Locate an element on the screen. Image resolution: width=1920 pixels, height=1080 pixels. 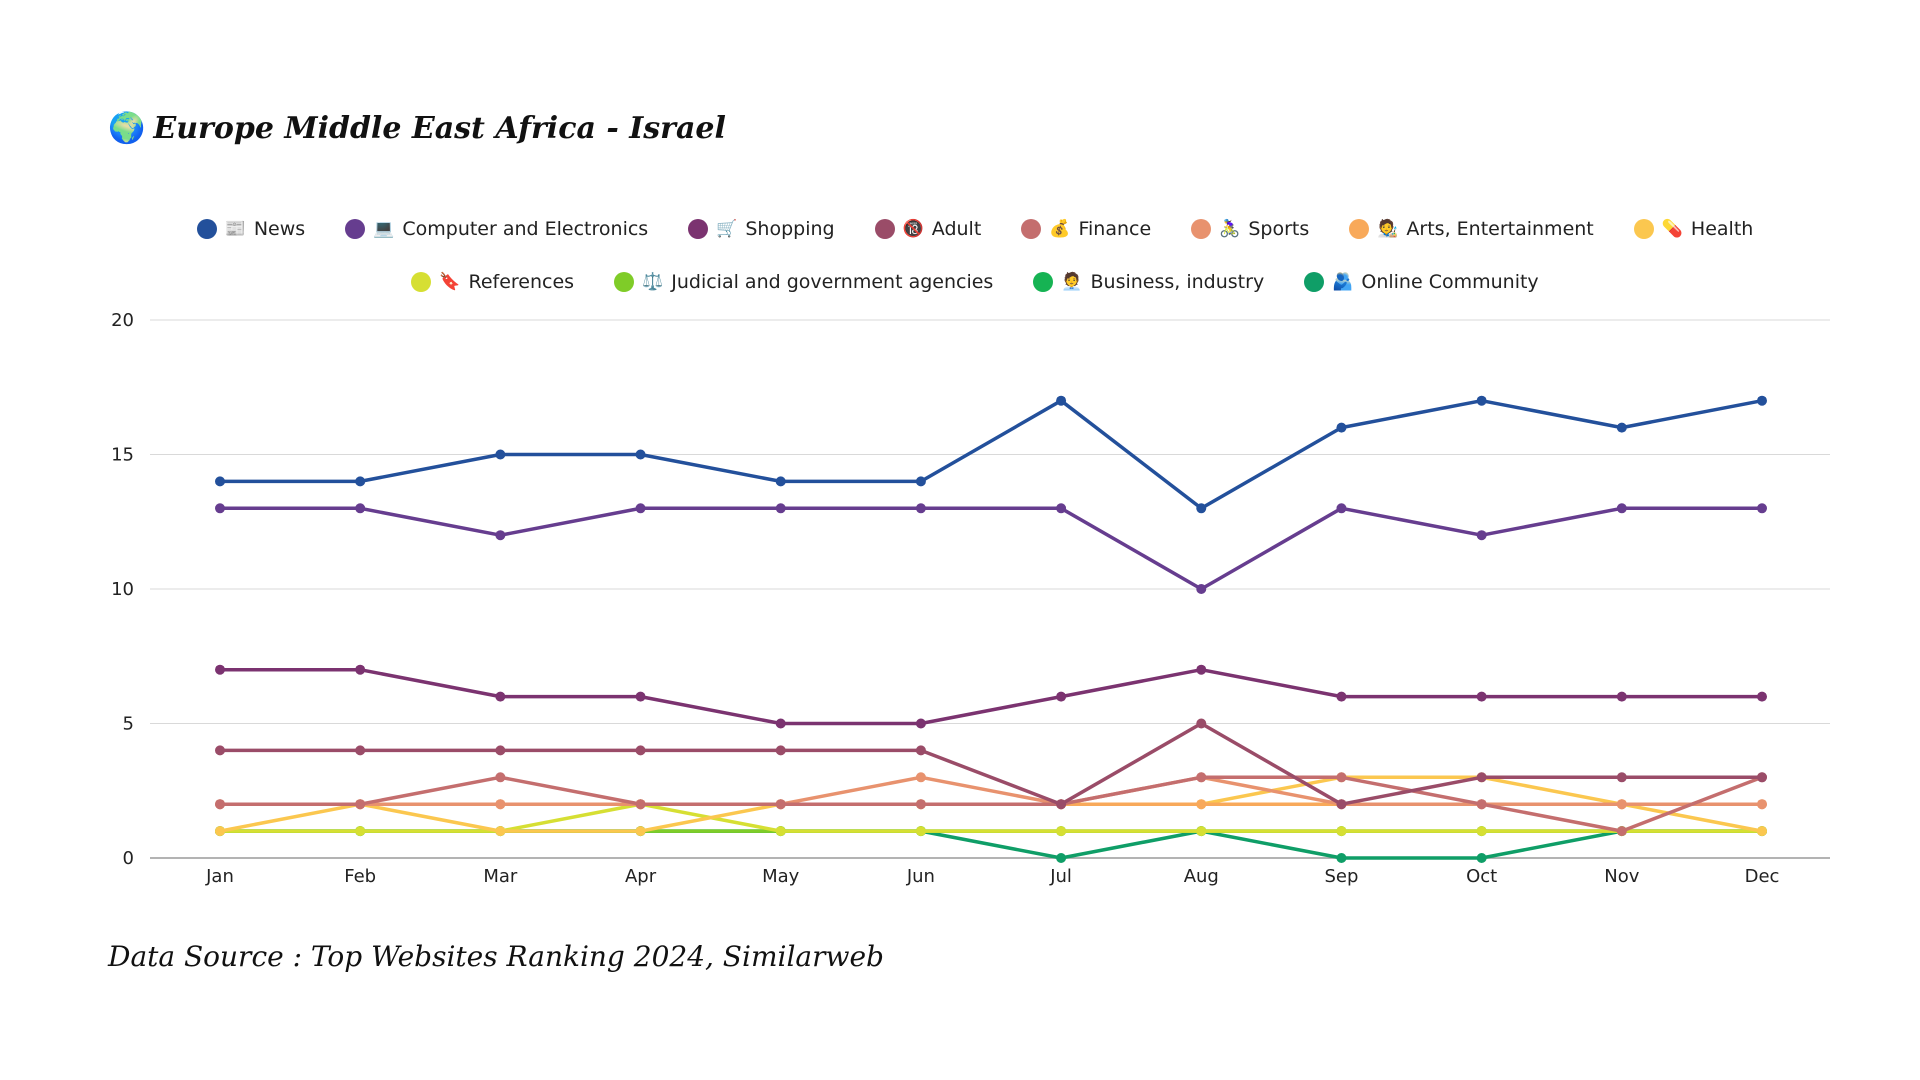
legend-item-arts-entertainment: 🧑‍🎨 Arts, Entertainment is located at coordinates (1471, 229).